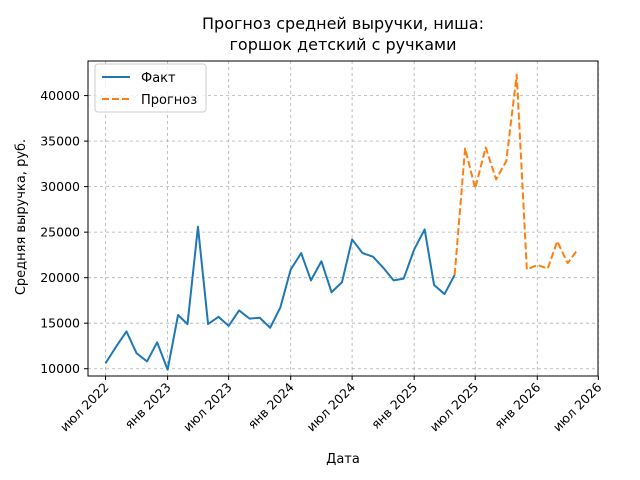 The image size is (640, 480). What do you see at coordinates (60, 186) in the screenshot?
I see `y-tick-label: 30000` at bounding box center [60, 186].